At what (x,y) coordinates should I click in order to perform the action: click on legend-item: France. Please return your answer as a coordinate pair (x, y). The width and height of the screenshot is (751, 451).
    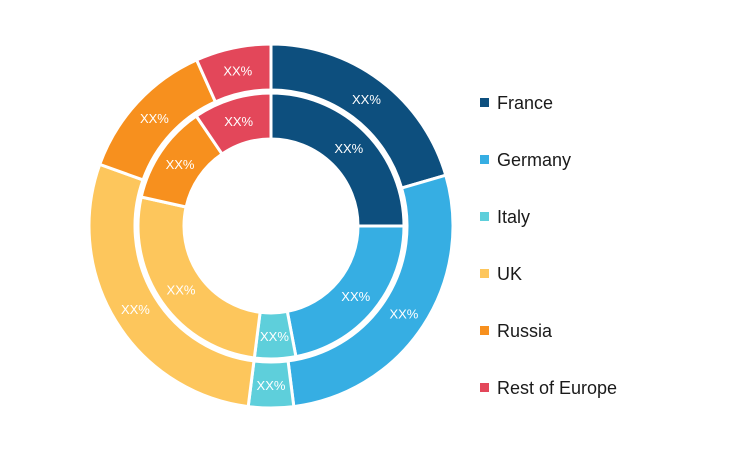
    Looking at the image, I should click on (548, 102).